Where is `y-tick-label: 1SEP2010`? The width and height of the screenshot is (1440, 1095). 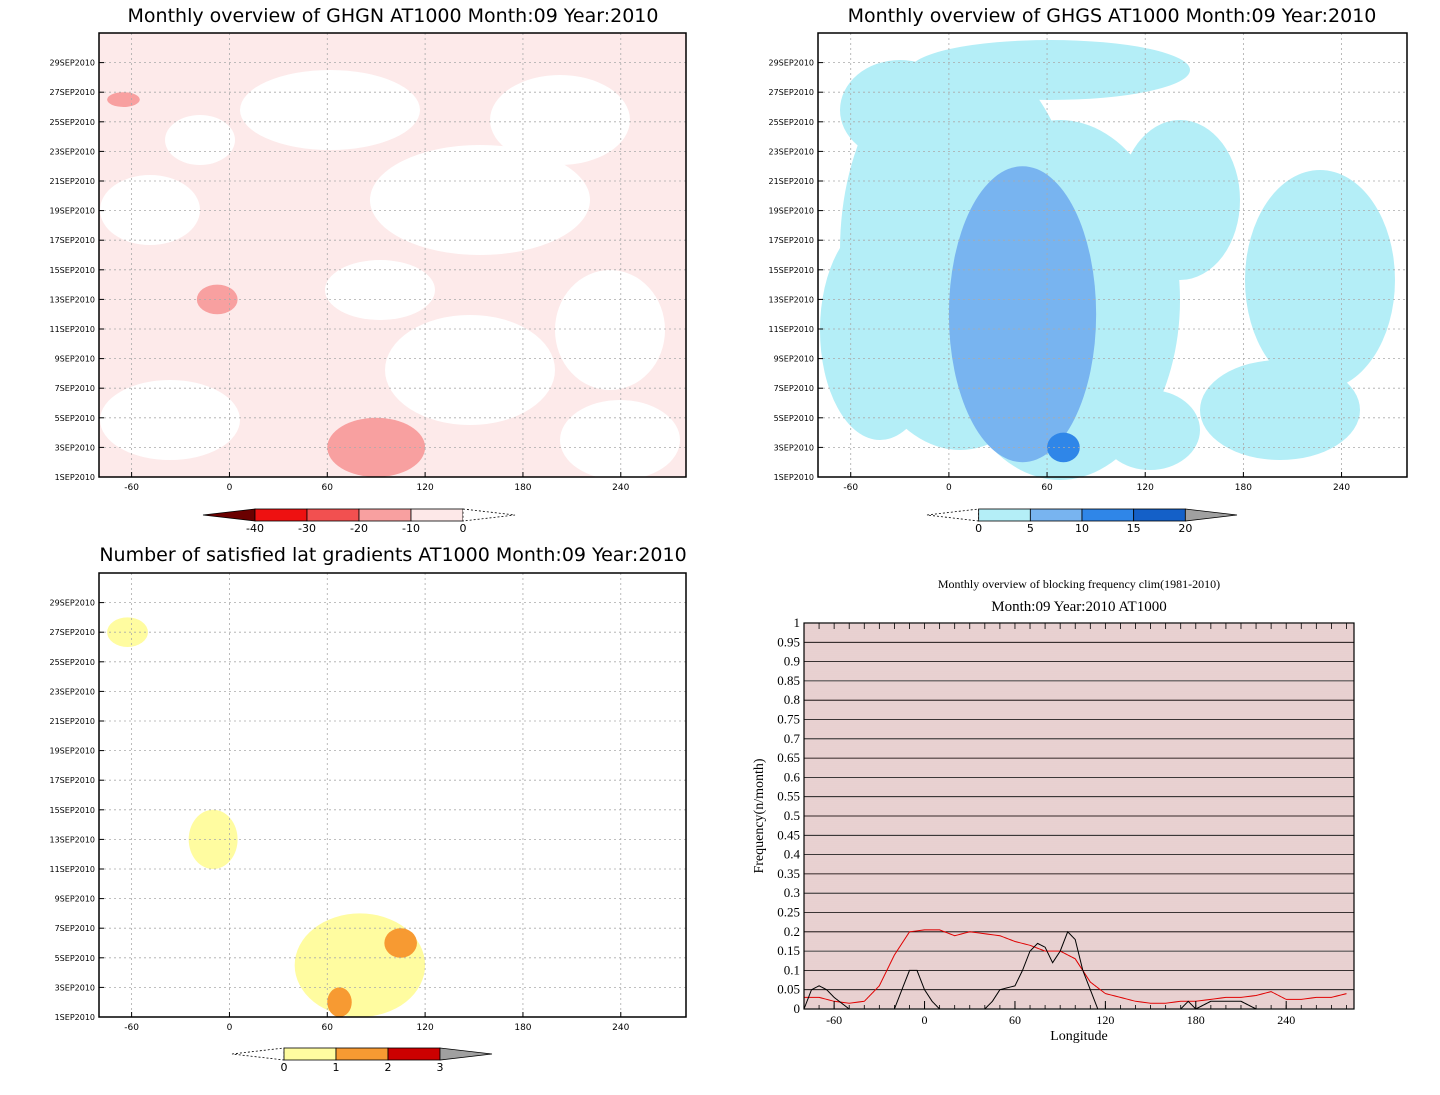 y-tick-label: 1SEP2010 is located at coordinates (75, 477).